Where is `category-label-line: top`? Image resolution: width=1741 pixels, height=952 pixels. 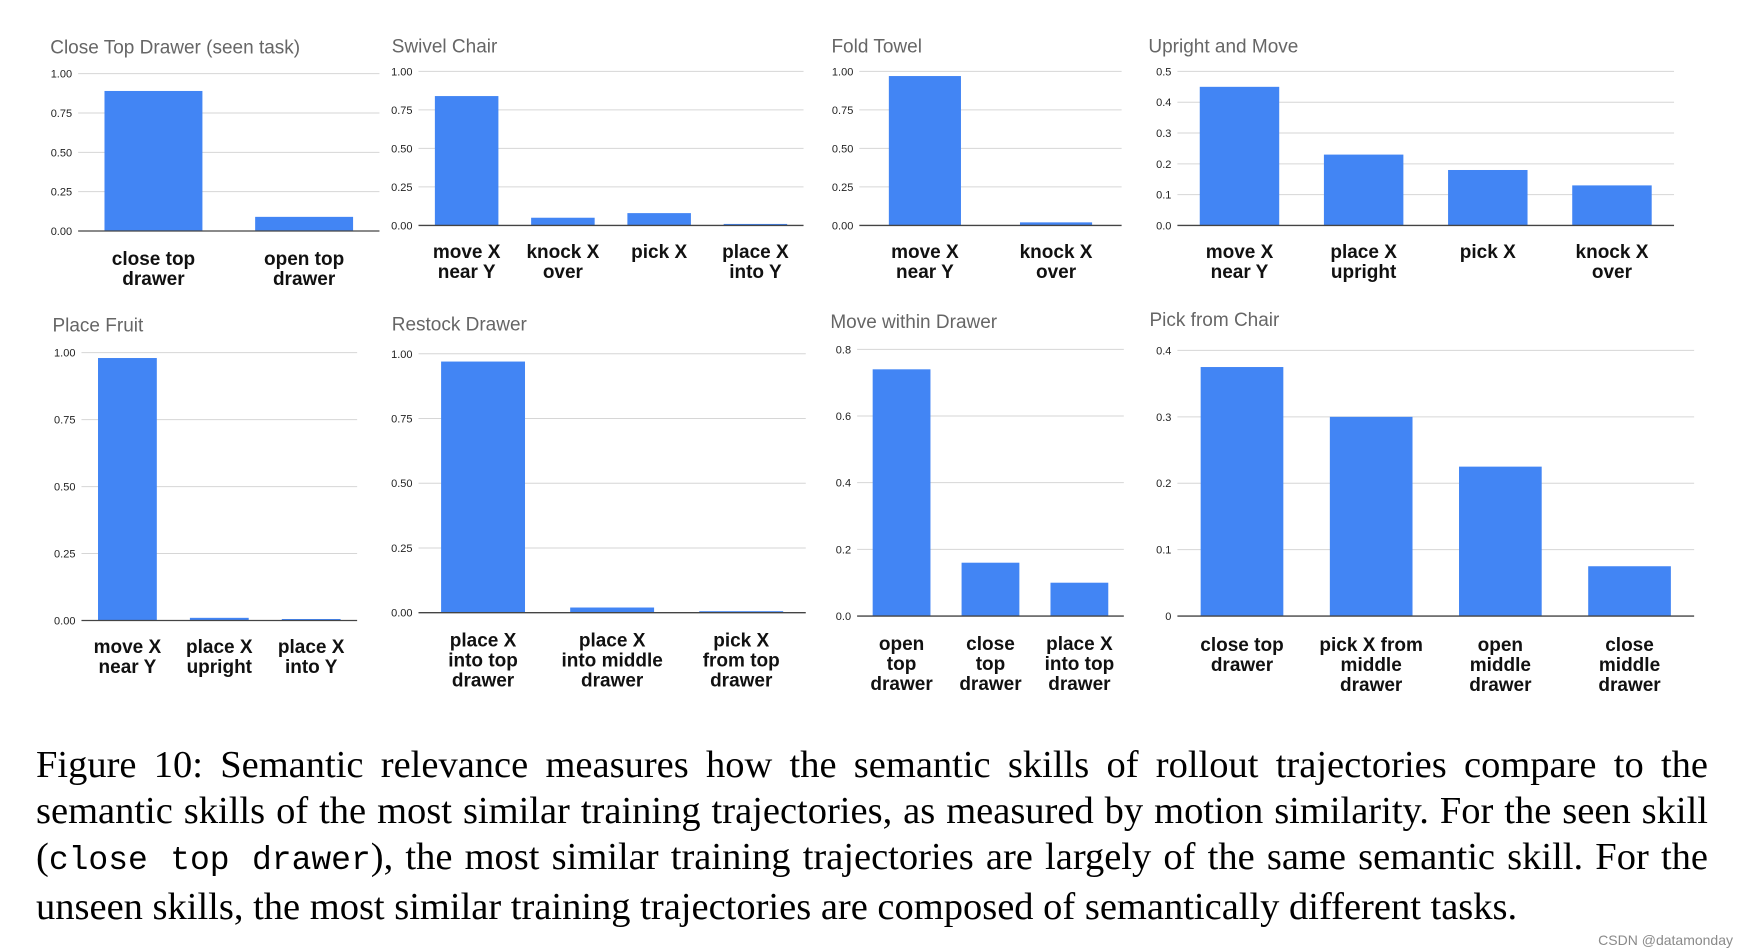 category-label-line: top is located at coordinates (902, 664).